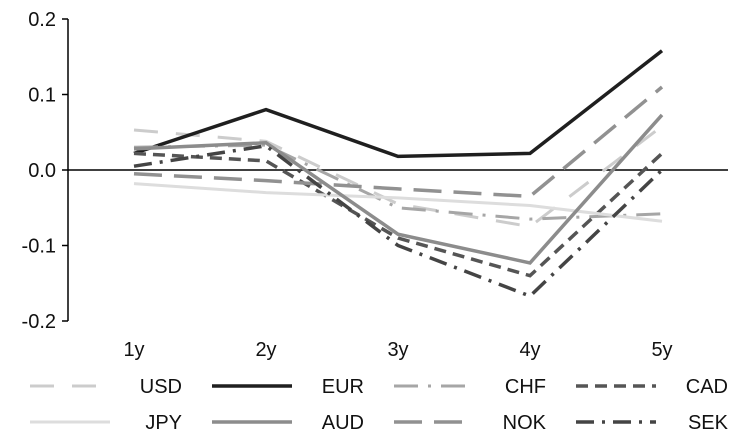 This screenshot has height=441, width=732. I want to click on legend-label-usd: USD, so click(161, 387).